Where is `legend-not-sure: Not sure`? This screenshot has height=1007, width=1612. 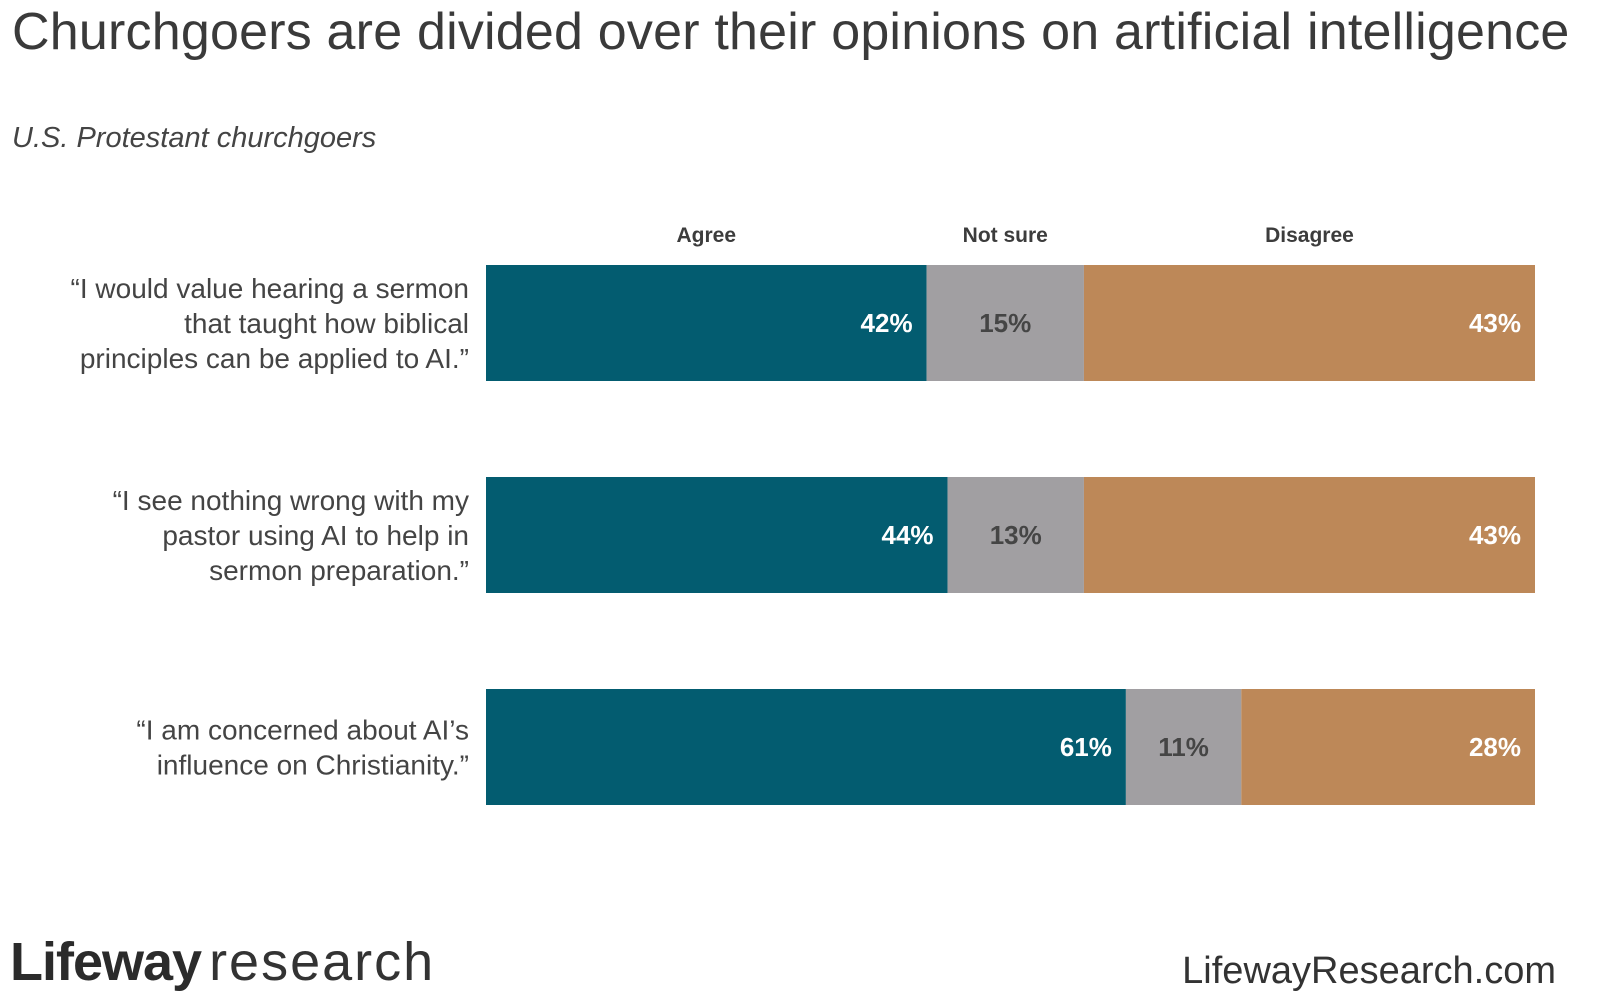
legend-not-sure: Not sure is located at coordinates (1005, 235).